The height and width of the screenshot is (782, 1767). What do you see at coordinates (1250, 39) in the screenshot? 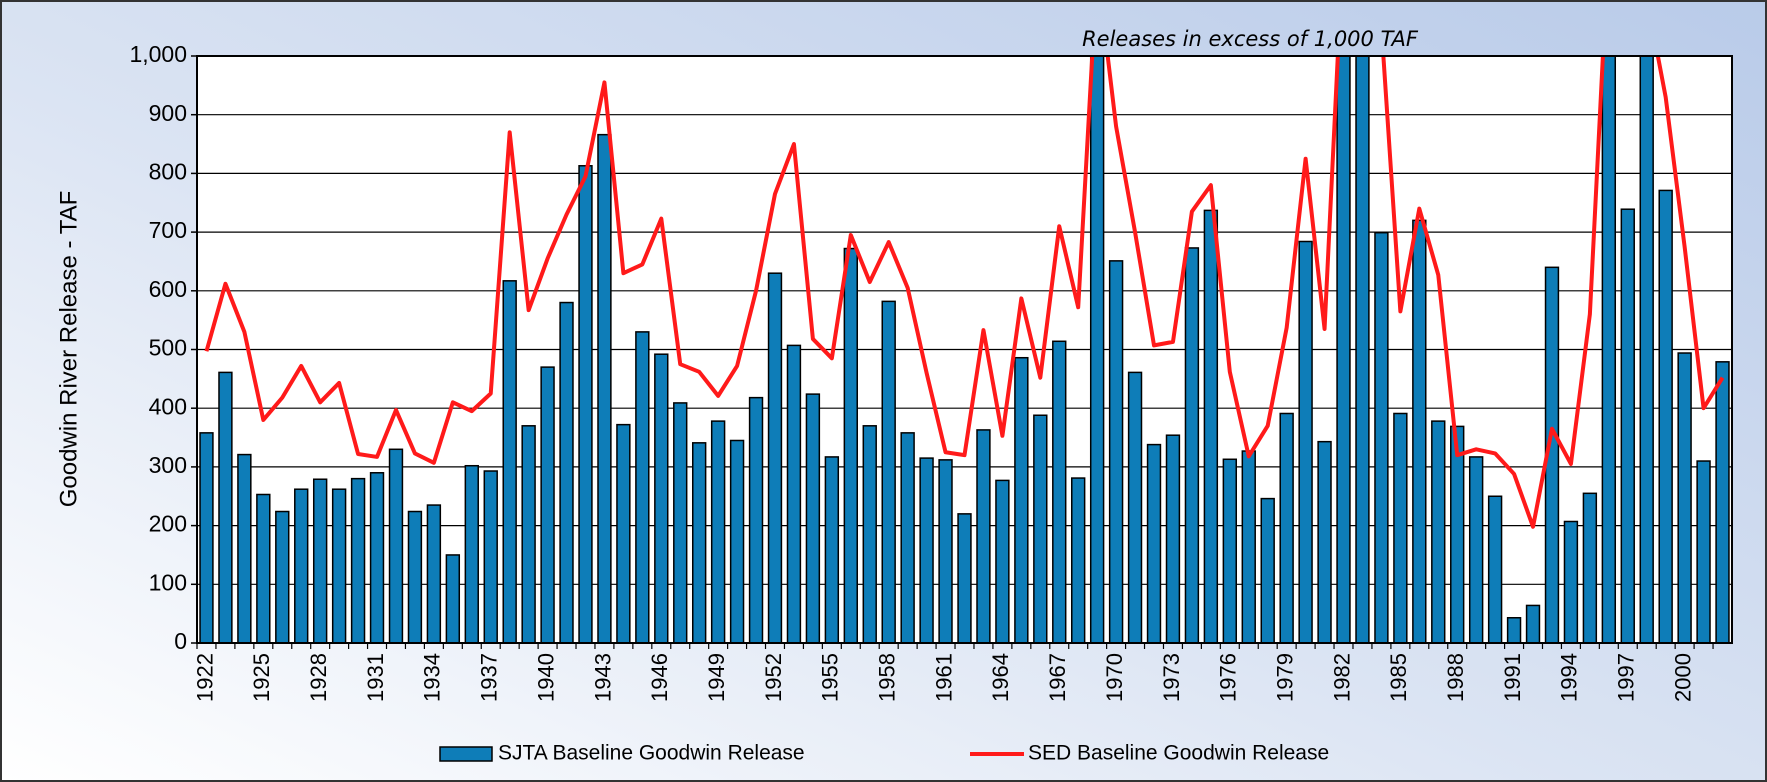
I see `annotation: Releases in excess of 1,000 TAF` at bounding box center [1250, 39].